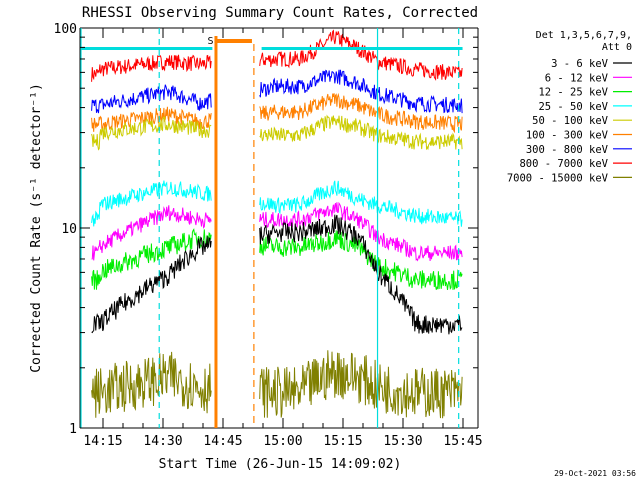 This screenshot has width=640, height=480. What do you see at coordinates (567, 136) in the screenshot?
I see `legend-label: 100 - 300 keV` at bounding box center [567, 136].